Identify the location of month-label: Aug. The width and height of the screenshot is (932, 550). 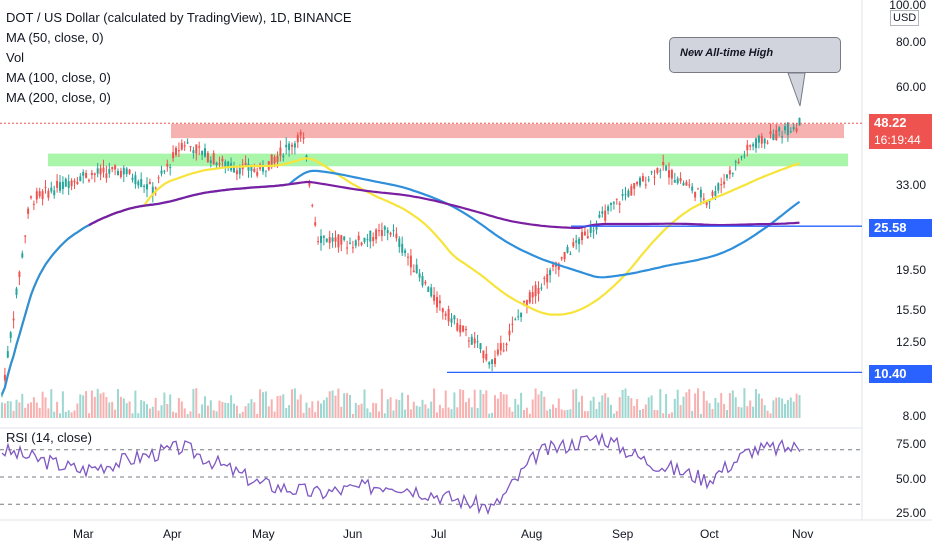
(532, 534).